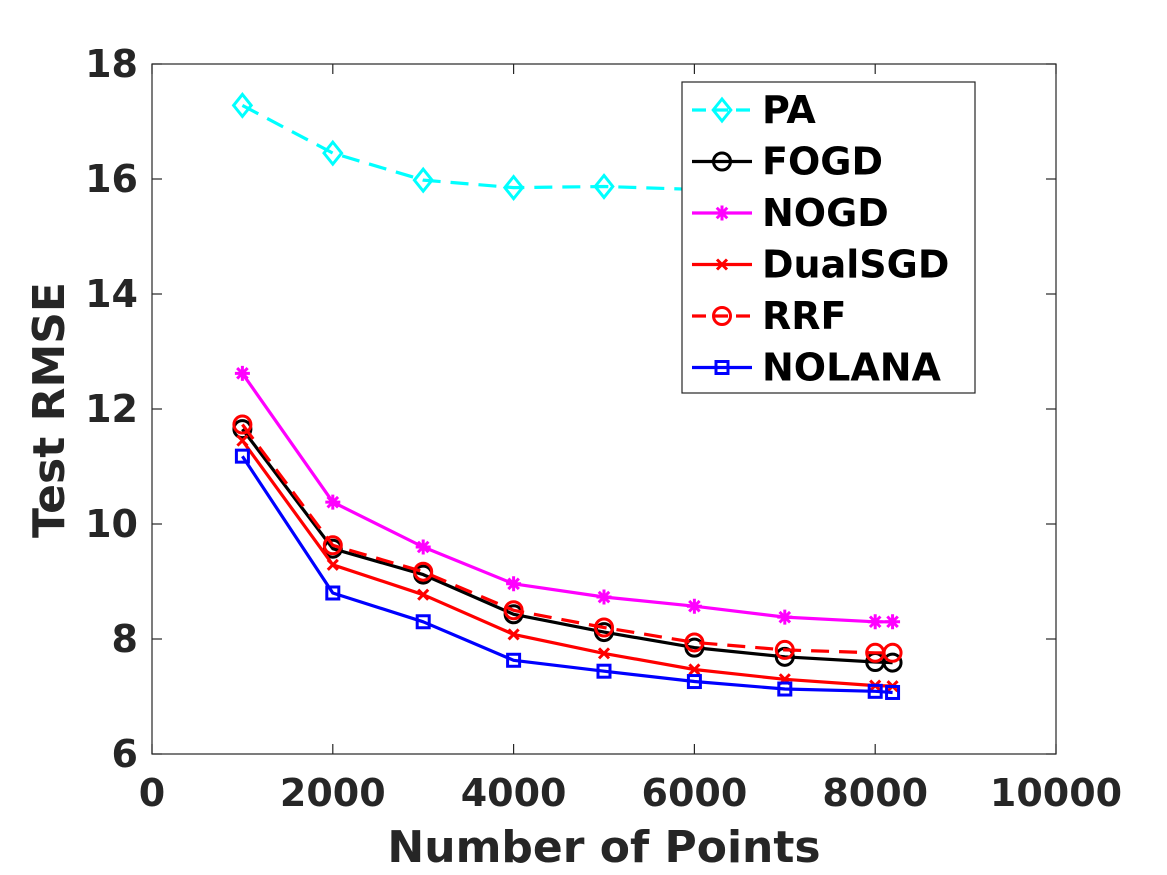  Describe the element at coordinates (125, 639) in the screenshot. I see `y-tick-label: 8` at that location.